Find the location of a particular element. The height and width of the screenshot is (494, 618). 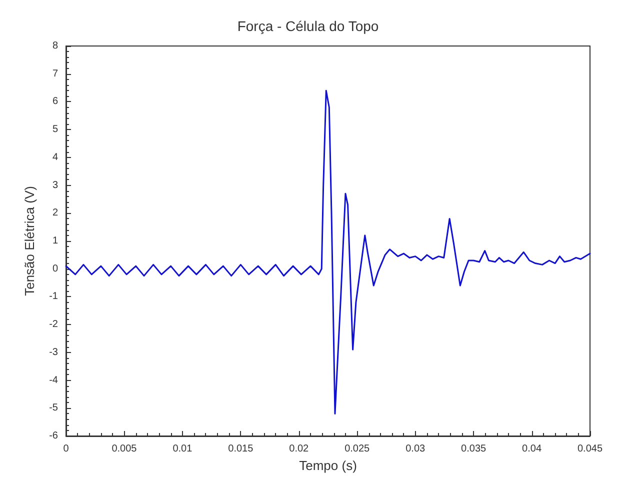

y-tick-label: -4 is located at coordinates (53, 380).